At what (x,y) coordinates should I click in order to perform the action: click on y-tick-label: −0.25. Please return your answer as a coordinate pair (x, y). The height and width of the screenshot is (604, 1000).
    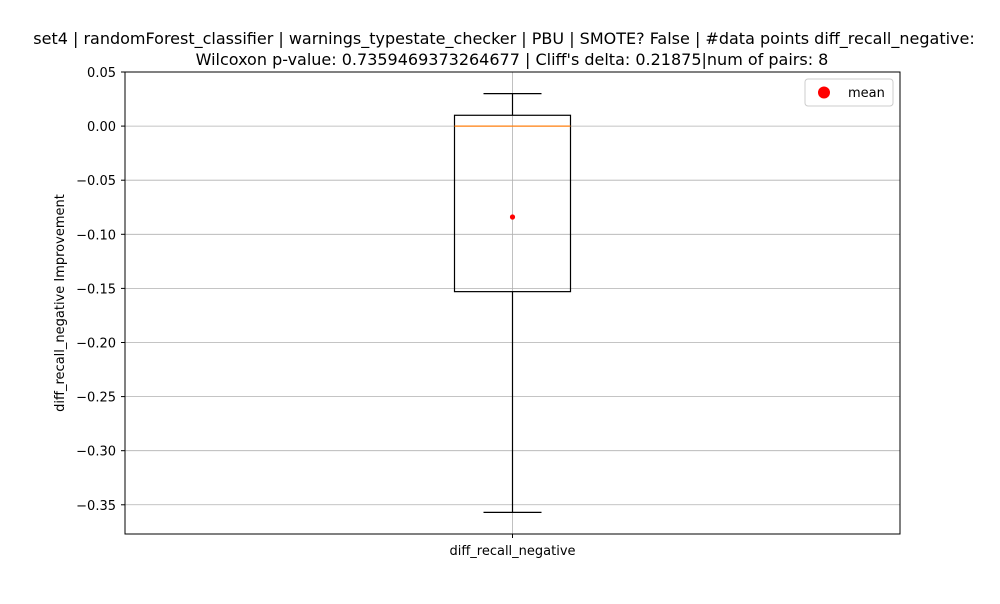
    Looking at the image, I should click on (96, 398).